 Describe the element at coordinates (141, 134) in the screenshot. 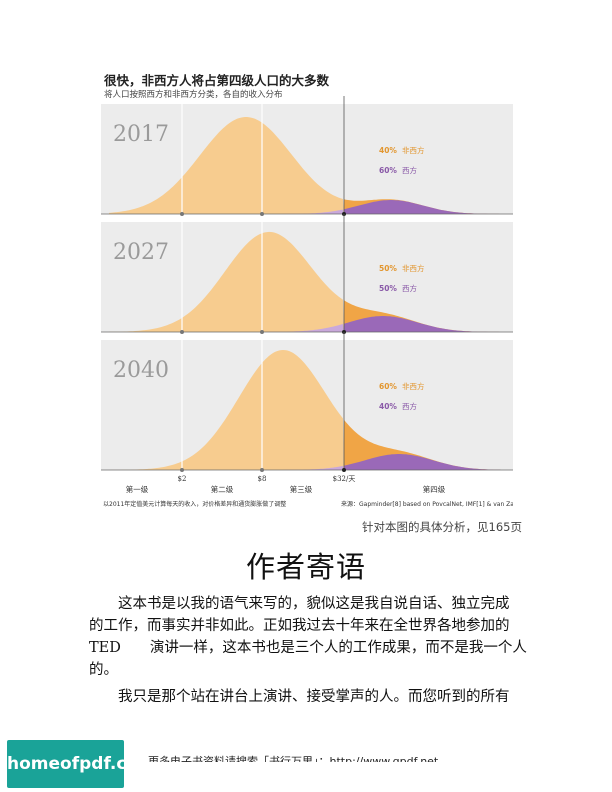

I see `panel-year: 2017` at that location.